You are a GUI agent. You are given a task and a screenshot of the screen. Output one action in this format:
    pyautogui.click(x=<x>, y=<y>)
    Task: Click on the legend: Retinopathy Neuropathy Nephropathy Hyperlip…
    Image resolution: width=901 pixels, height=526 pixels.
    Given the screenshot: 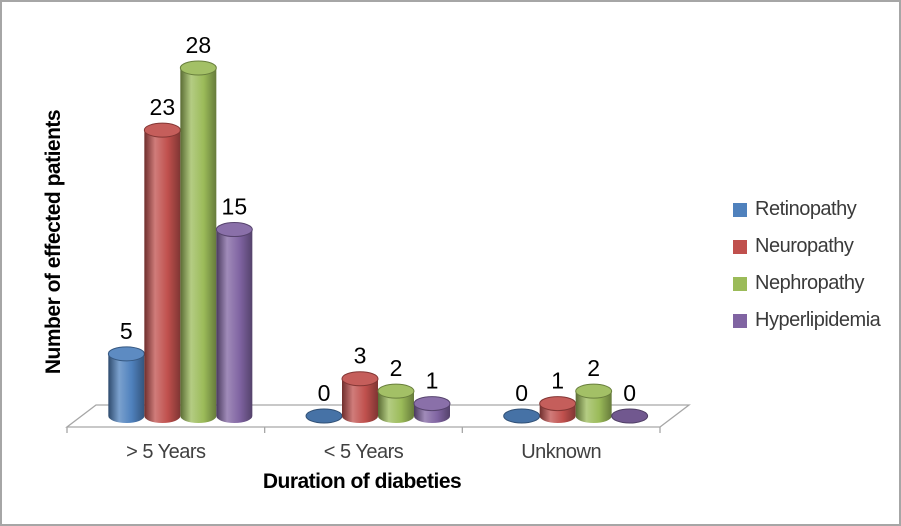 What is the action you would take?
    pyautogui.click(x=807, y=272)
    